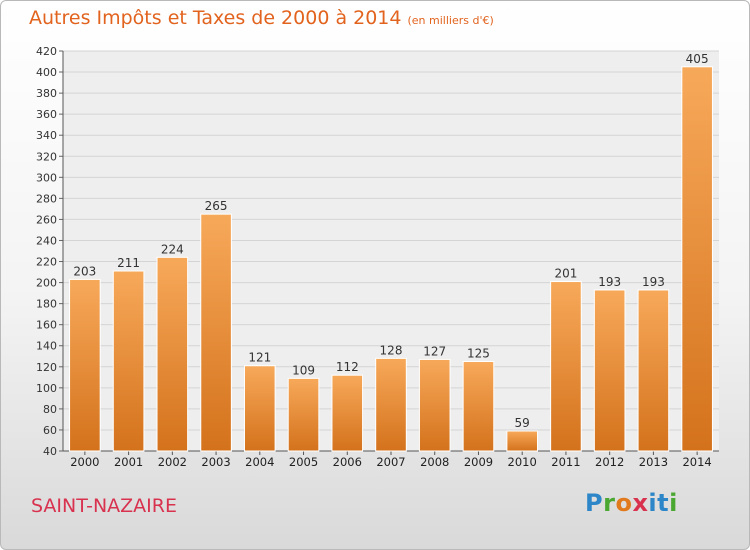 The height and width of the screenshot is (550, 750). Describe the element at coordinates (609, 370) in the screenshot. I see `bar-2012` at that location.